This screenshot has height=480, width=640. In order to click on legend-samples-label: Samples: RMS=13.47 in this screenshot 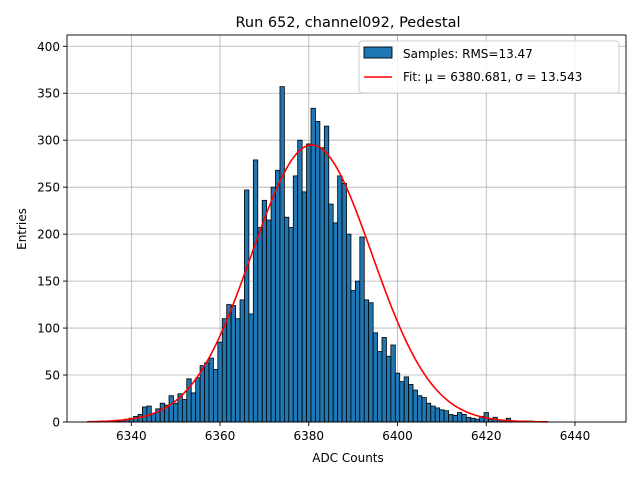, I will do `click(468, 54)`.